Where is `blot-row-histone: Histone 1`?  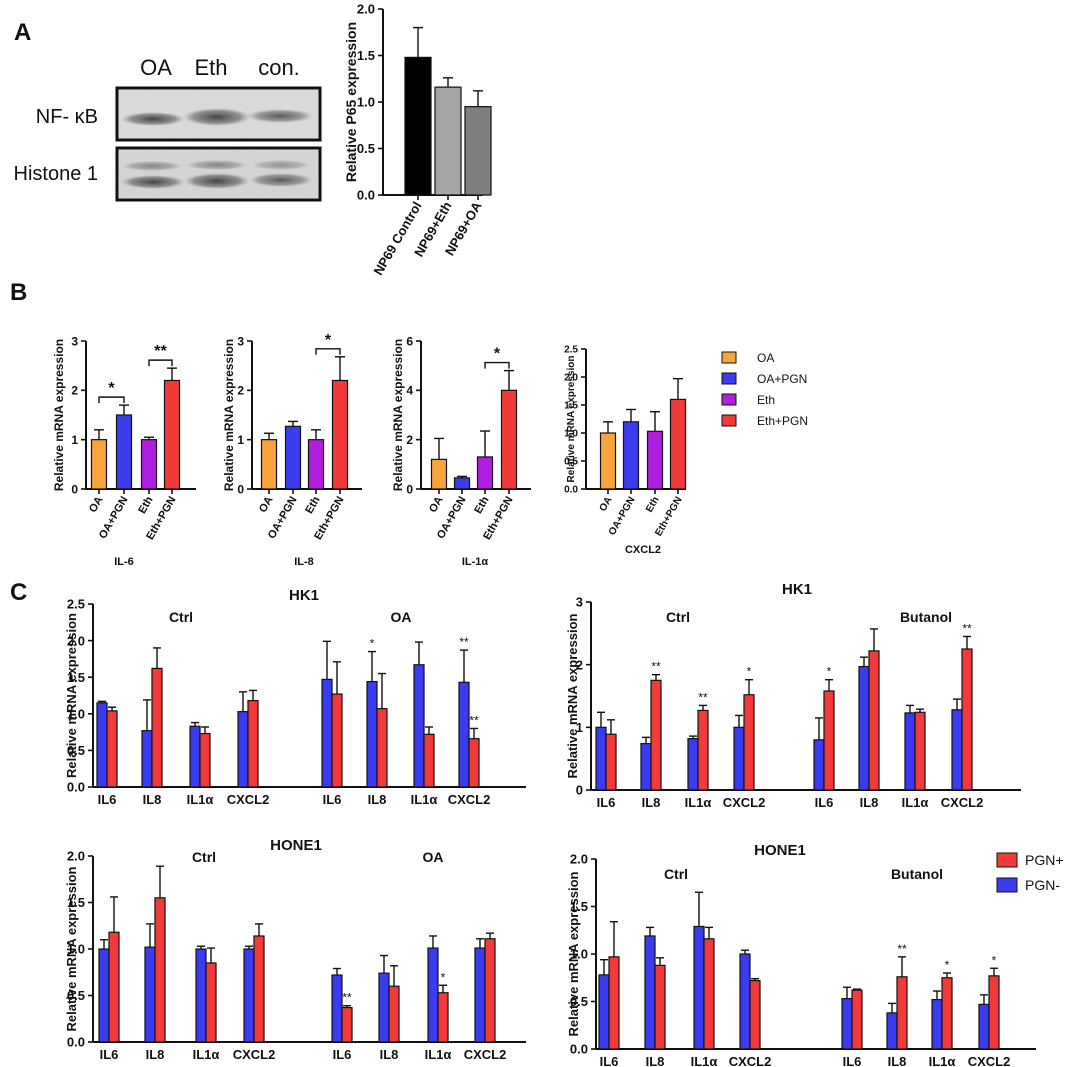 blot-row-histone: Histone 1 is located at coordinates (56, 174).